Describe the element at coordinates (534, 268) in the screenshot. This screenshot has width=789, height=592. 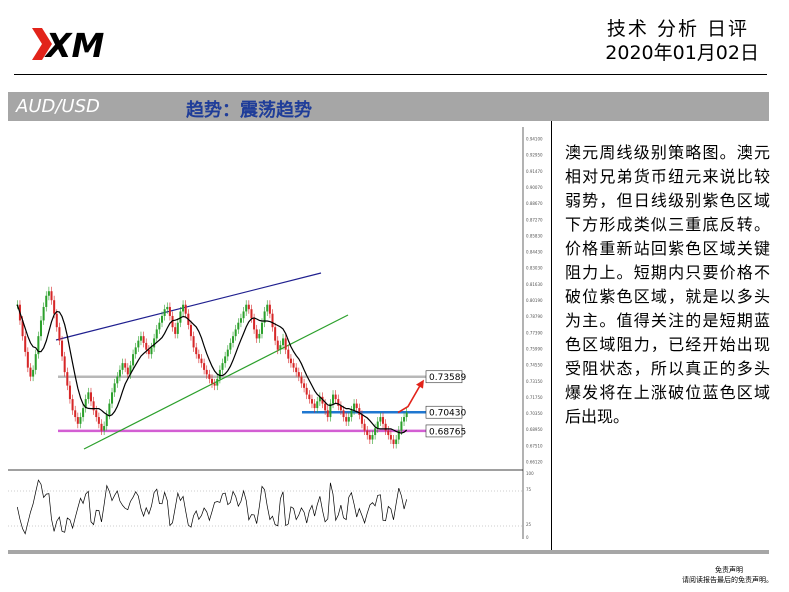
I see `y-tick-label: 0.83030` at that location.